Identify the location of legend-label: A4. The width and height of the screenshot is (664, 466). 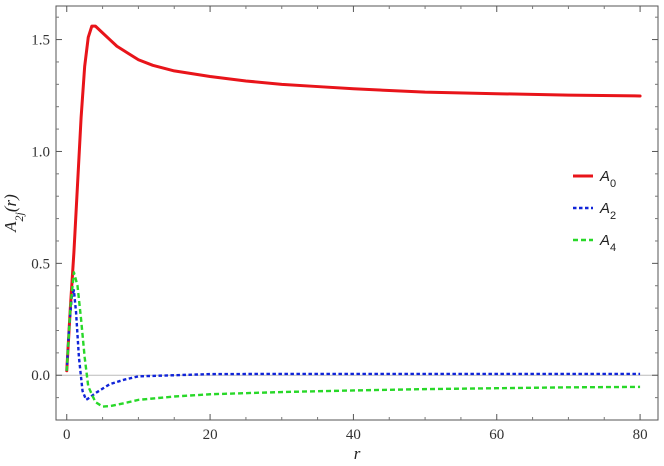
(607, 243).